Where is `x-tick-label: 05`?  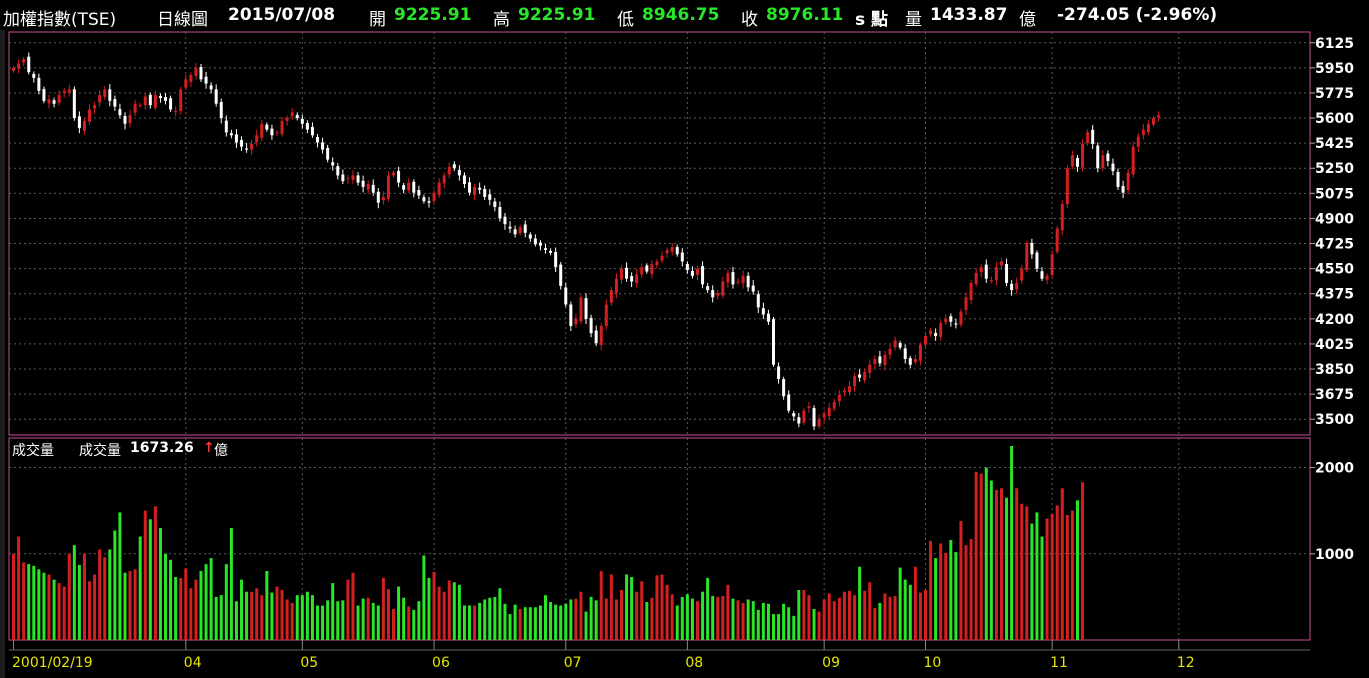
x-tick-label: 05 is located at coordinates (309, 663).